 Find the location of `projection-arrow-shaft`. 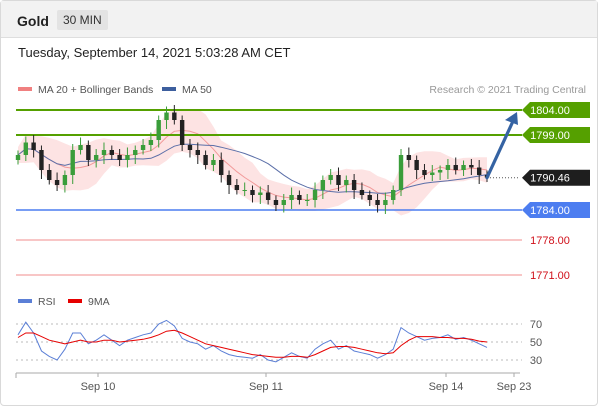

projection-arrow-shaft is located at coordinates (500, 148).